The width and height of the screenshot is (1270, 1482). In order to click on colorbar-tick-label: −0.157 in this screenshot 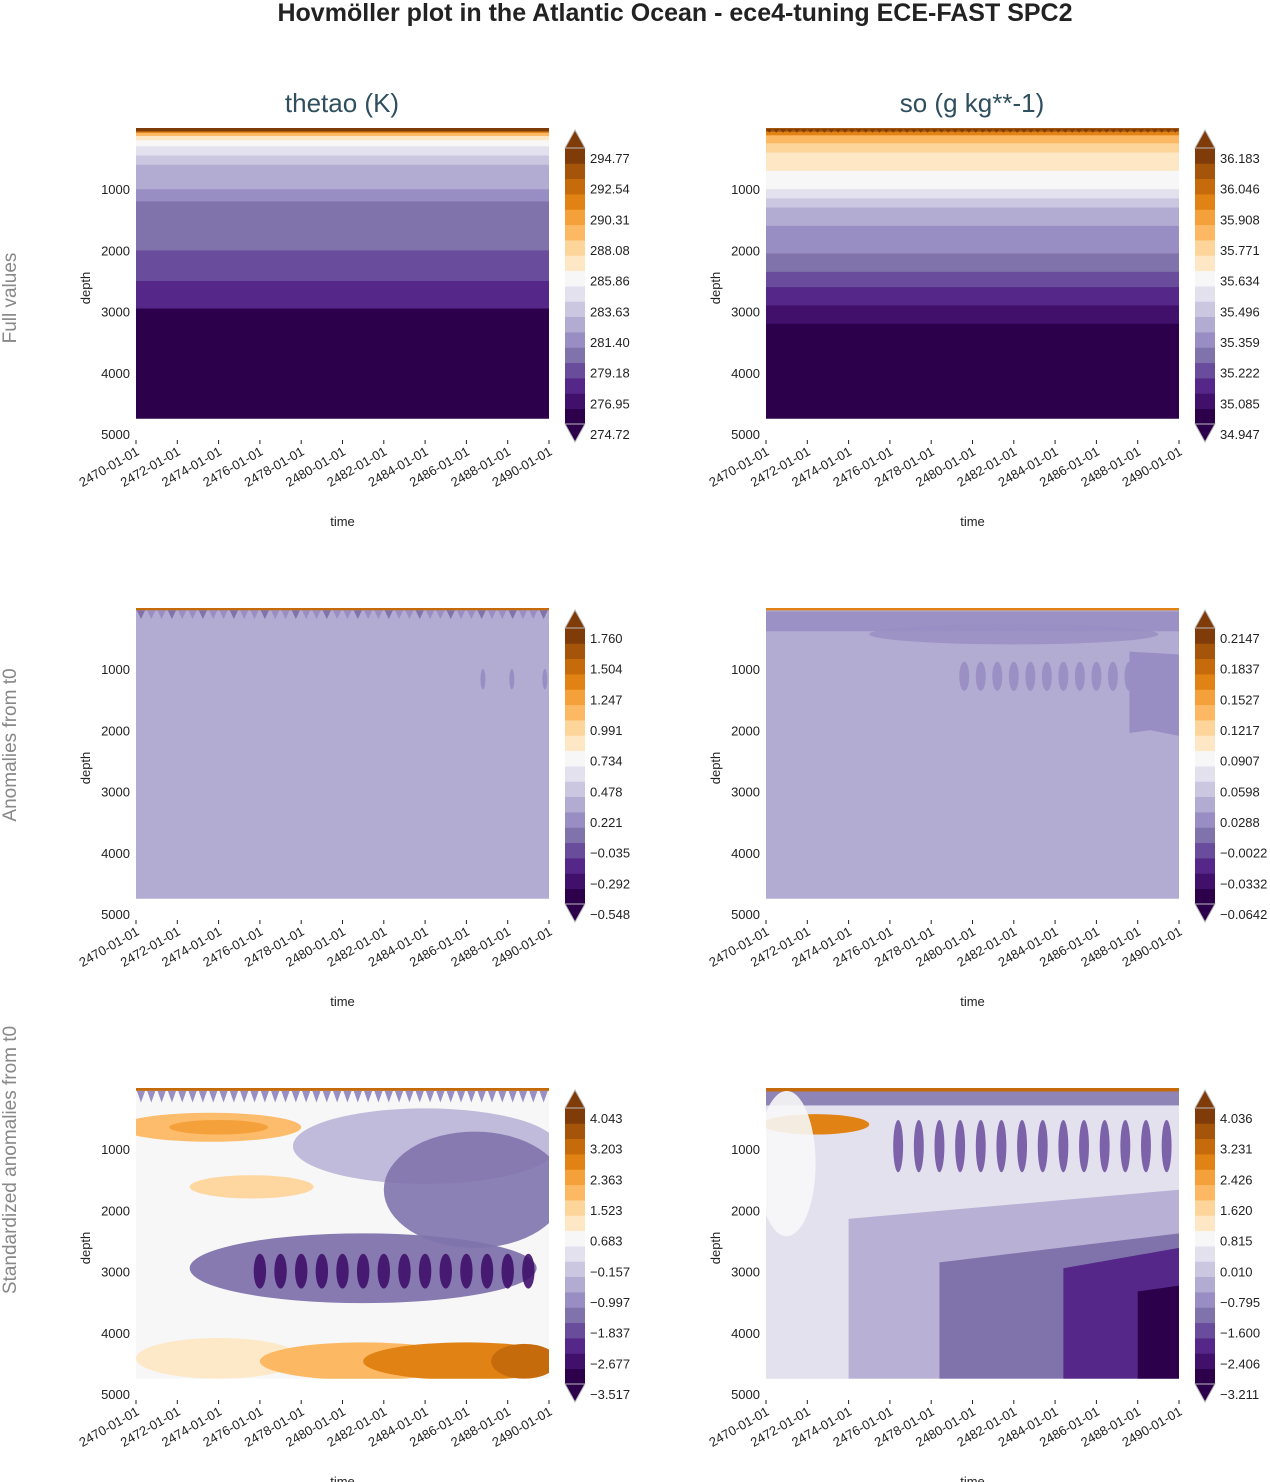, I will do `click(610, 1271)`.